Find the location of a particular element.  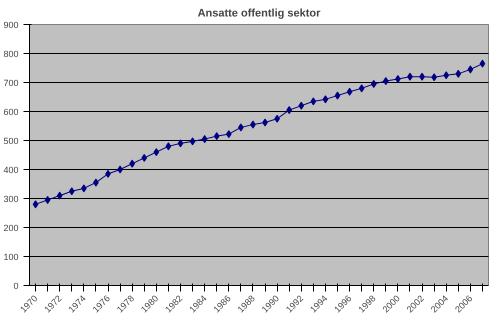

y-tick-label: 800 is located at coordinates (11, 54).